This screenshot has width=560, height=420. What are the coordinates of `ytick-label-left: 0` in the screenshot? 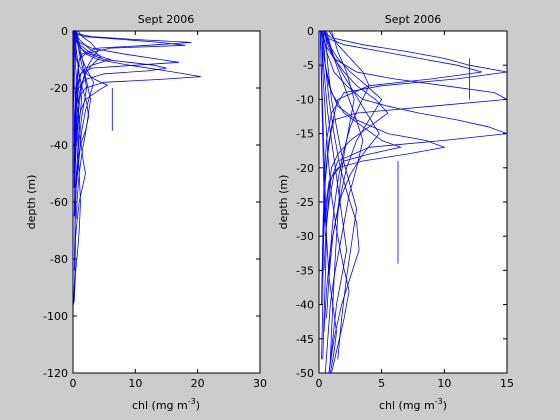 It's located at (64, 31).